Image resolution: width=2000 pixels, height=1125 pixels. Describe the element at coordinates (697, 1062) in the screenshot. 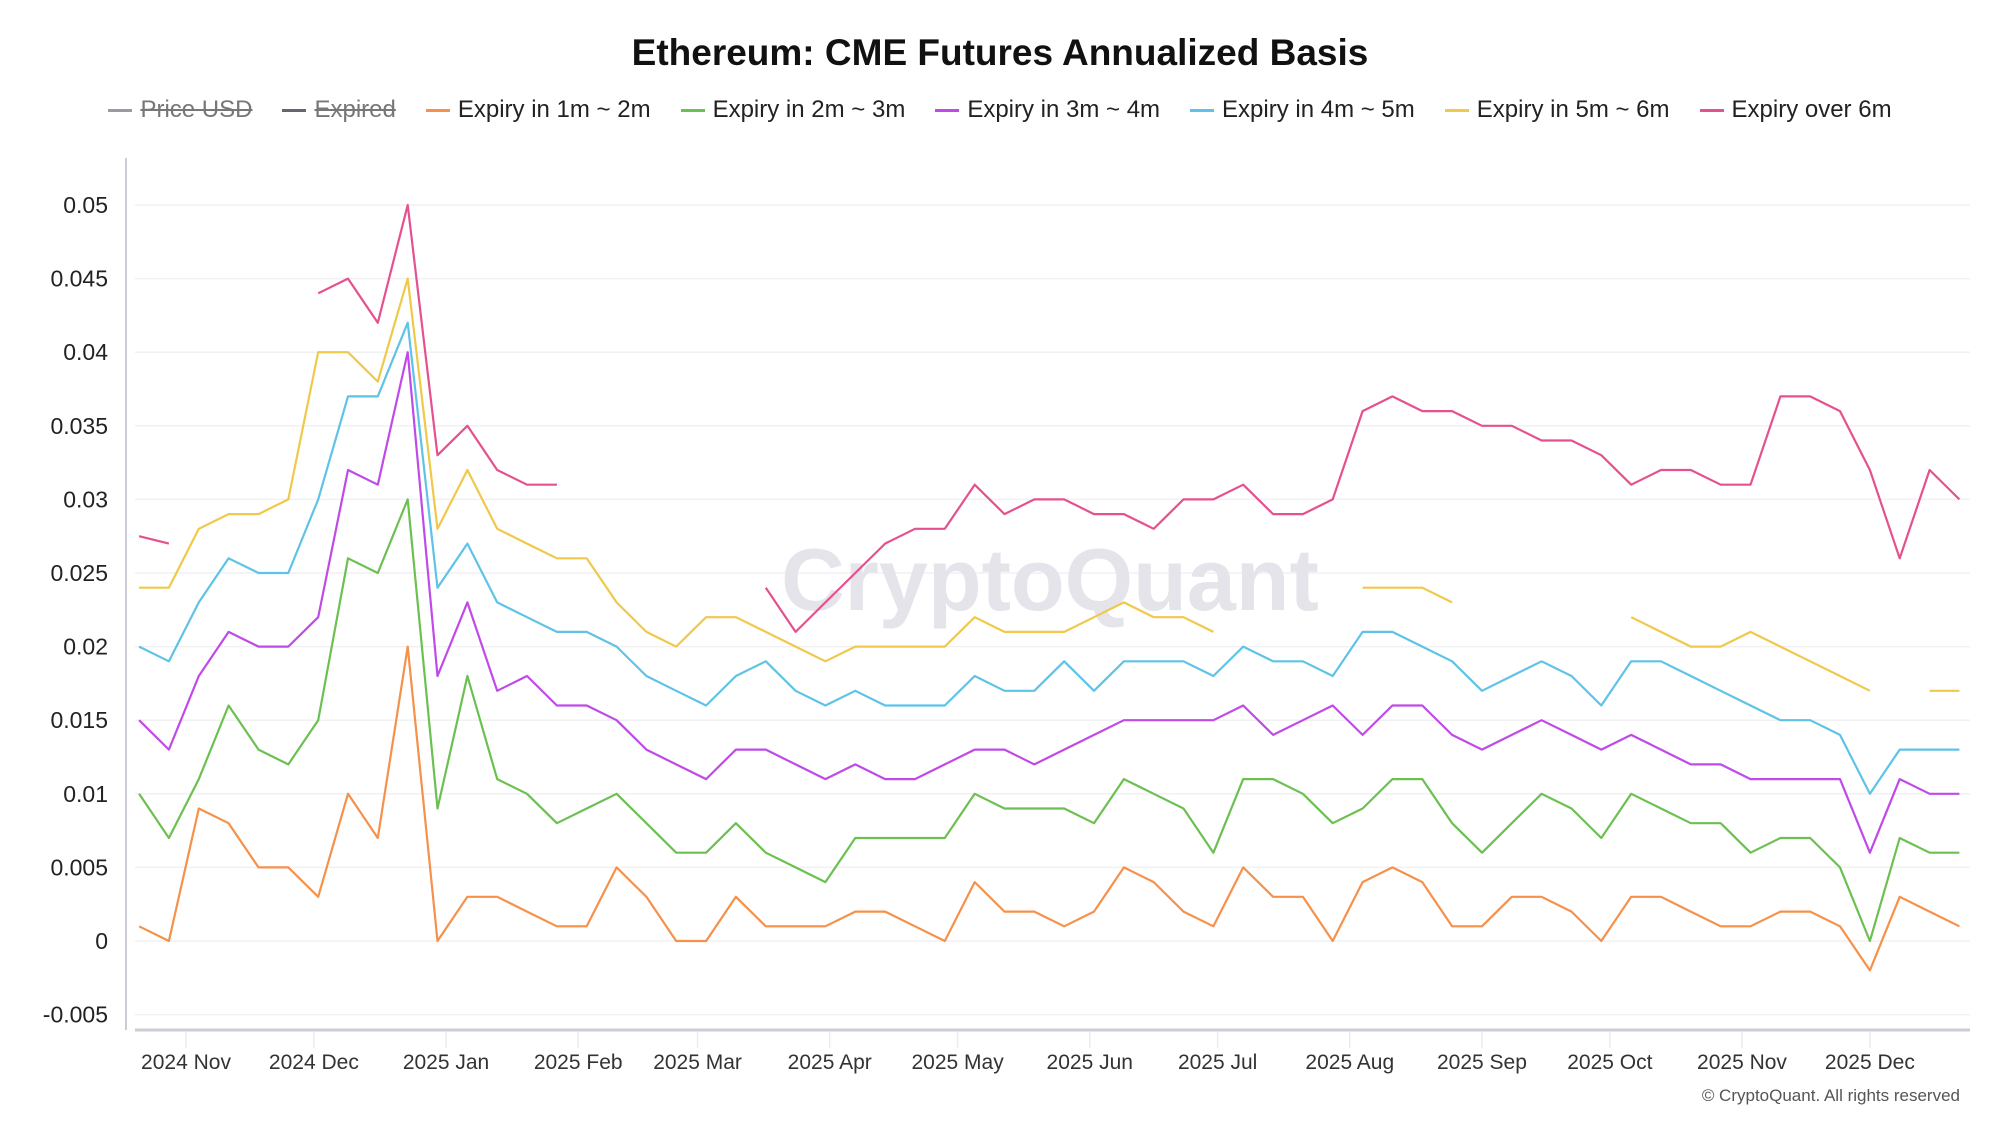

I see `x-tick-label: 2025 Mar` at that location.